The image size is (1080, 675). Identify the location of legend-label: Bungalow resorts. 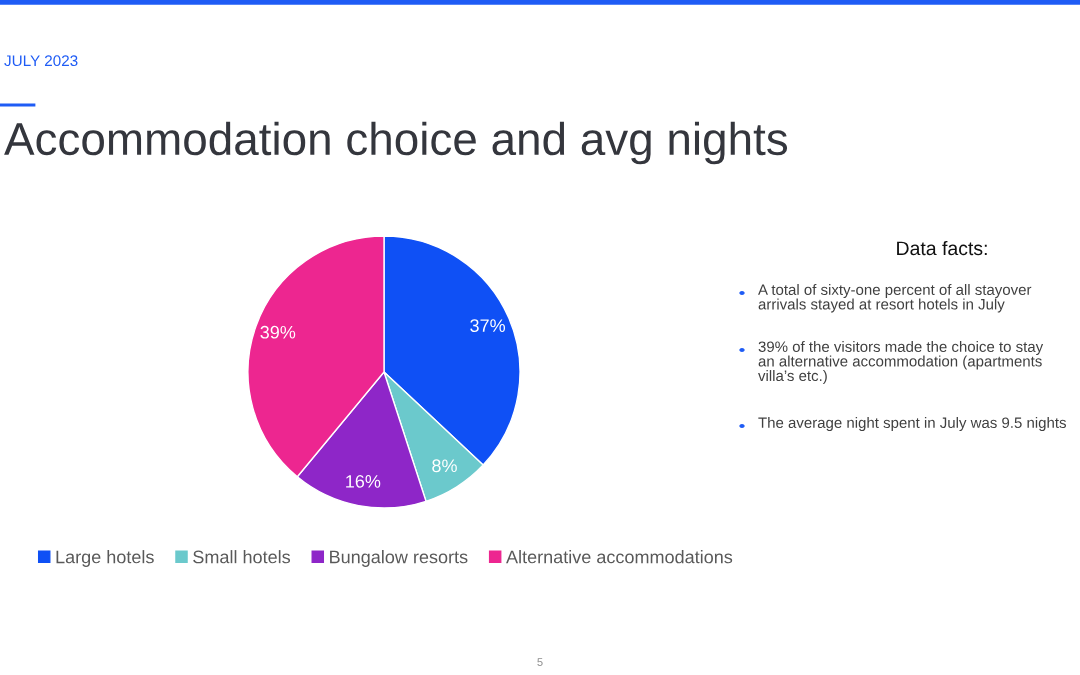
(399, 558).